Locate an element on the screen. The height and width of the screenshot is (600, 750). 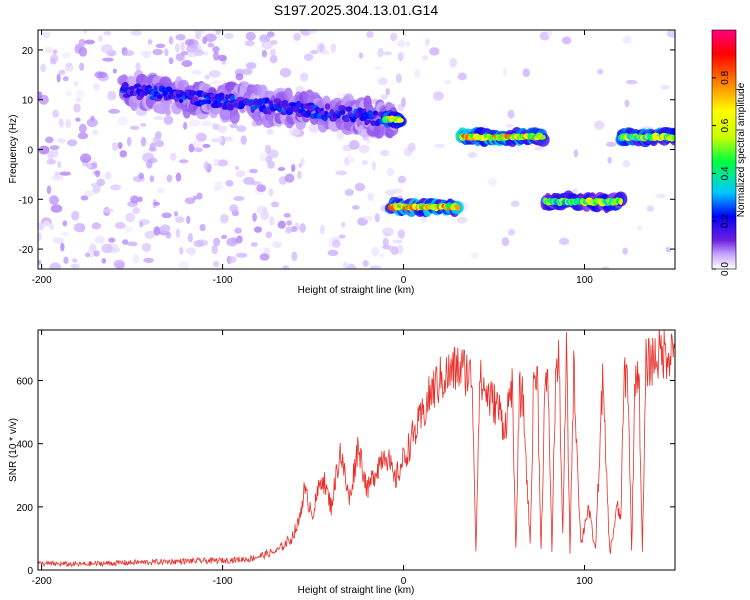
colorbar-label: Normalized spectral amplitude is located at coordinates (741, 149).